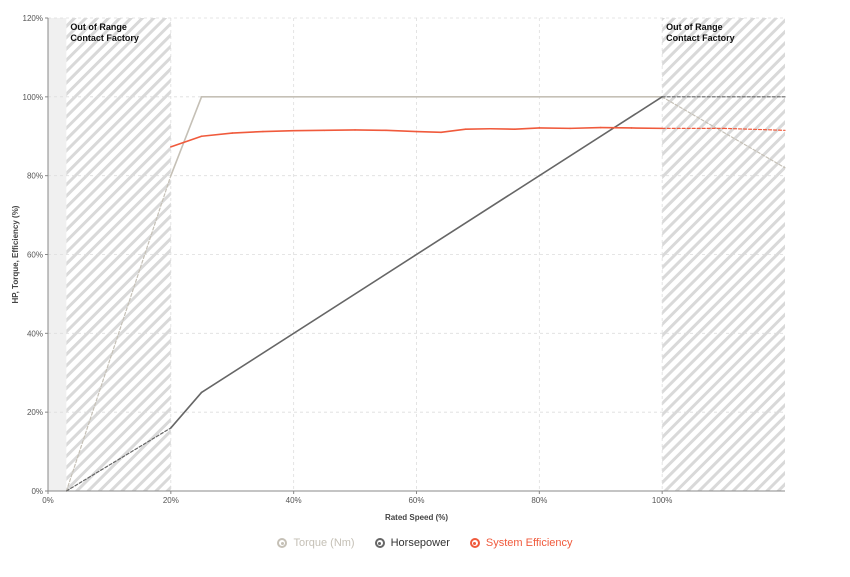 The width and height of the screenshot is (850, 577). I want to click on y-tick-label: 20%, so click(35, 412).